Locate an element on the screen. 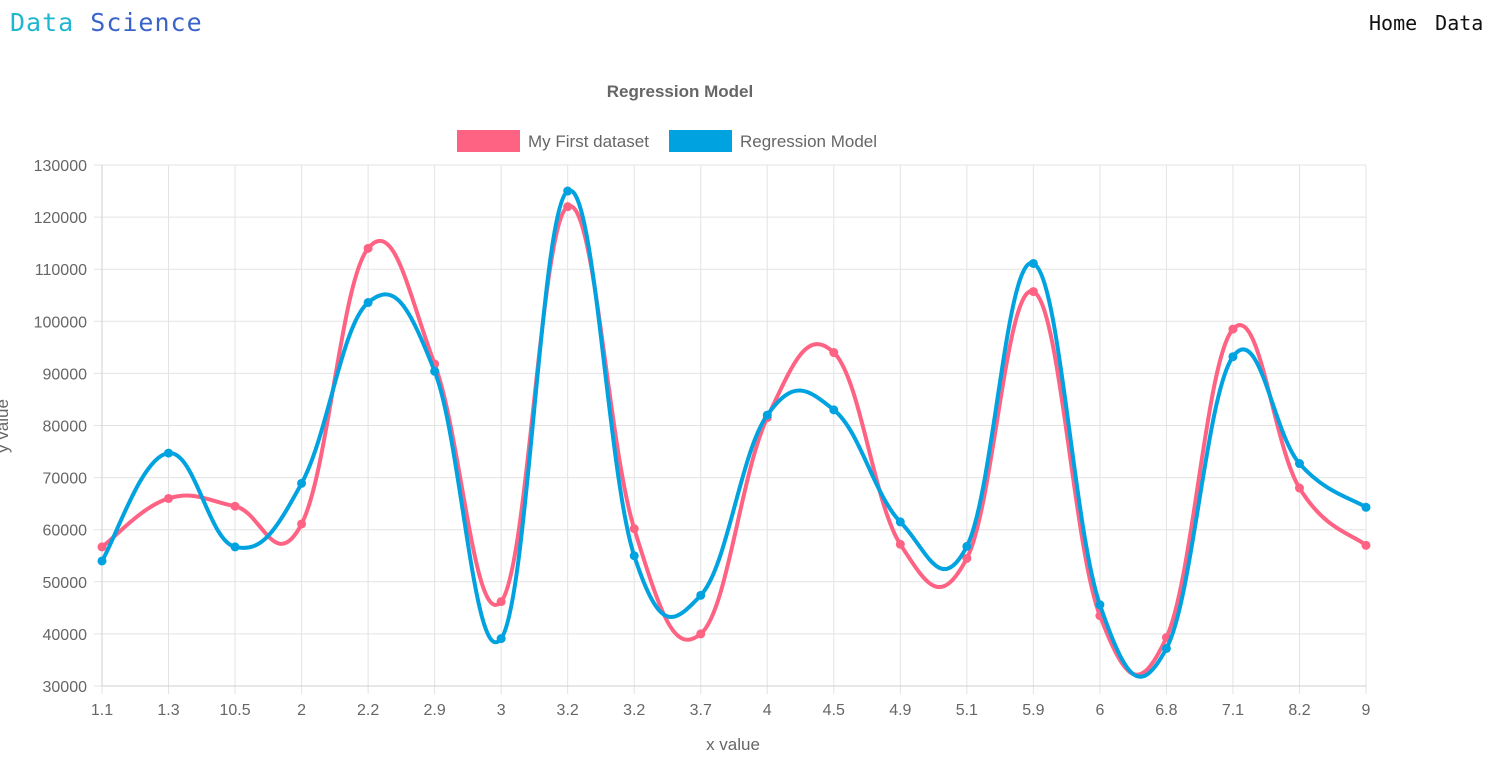  nav-links: Home Data is located at coordinates (1439, 23).